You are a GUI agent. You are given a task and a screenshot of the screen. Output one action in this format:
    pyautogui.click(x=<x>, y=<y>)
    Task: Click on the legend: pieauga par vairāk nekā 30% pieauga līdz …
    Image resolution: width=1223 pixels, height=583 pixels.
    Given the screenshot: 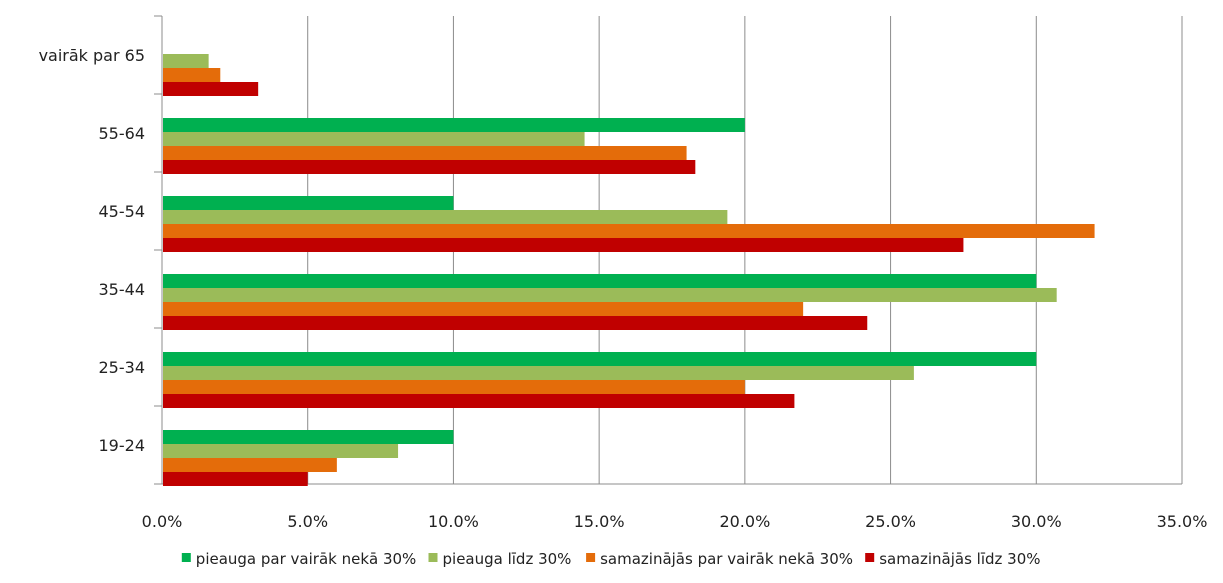 What is the action you would take?
    pyautogui.click(x=611, y=559)
    